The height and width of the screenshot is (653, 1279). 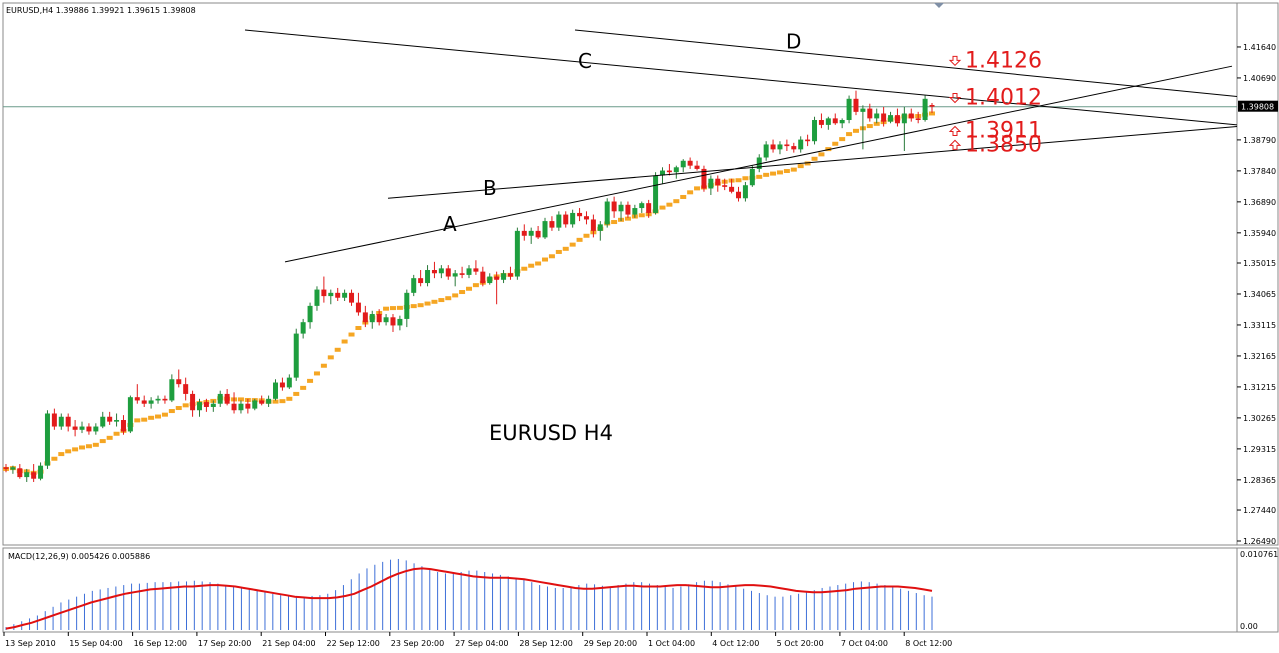 What do you see at coordinates (1257, 274) in the screenshot?
I see `price-axis-area` at bounding box center [1257, 274].